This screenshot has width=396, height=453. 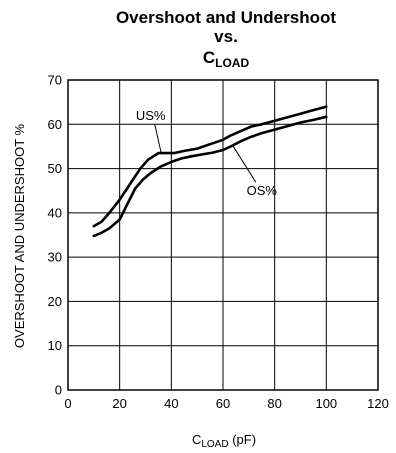 I want to click on x-tick-label: 40, so click(x=171, y=403).